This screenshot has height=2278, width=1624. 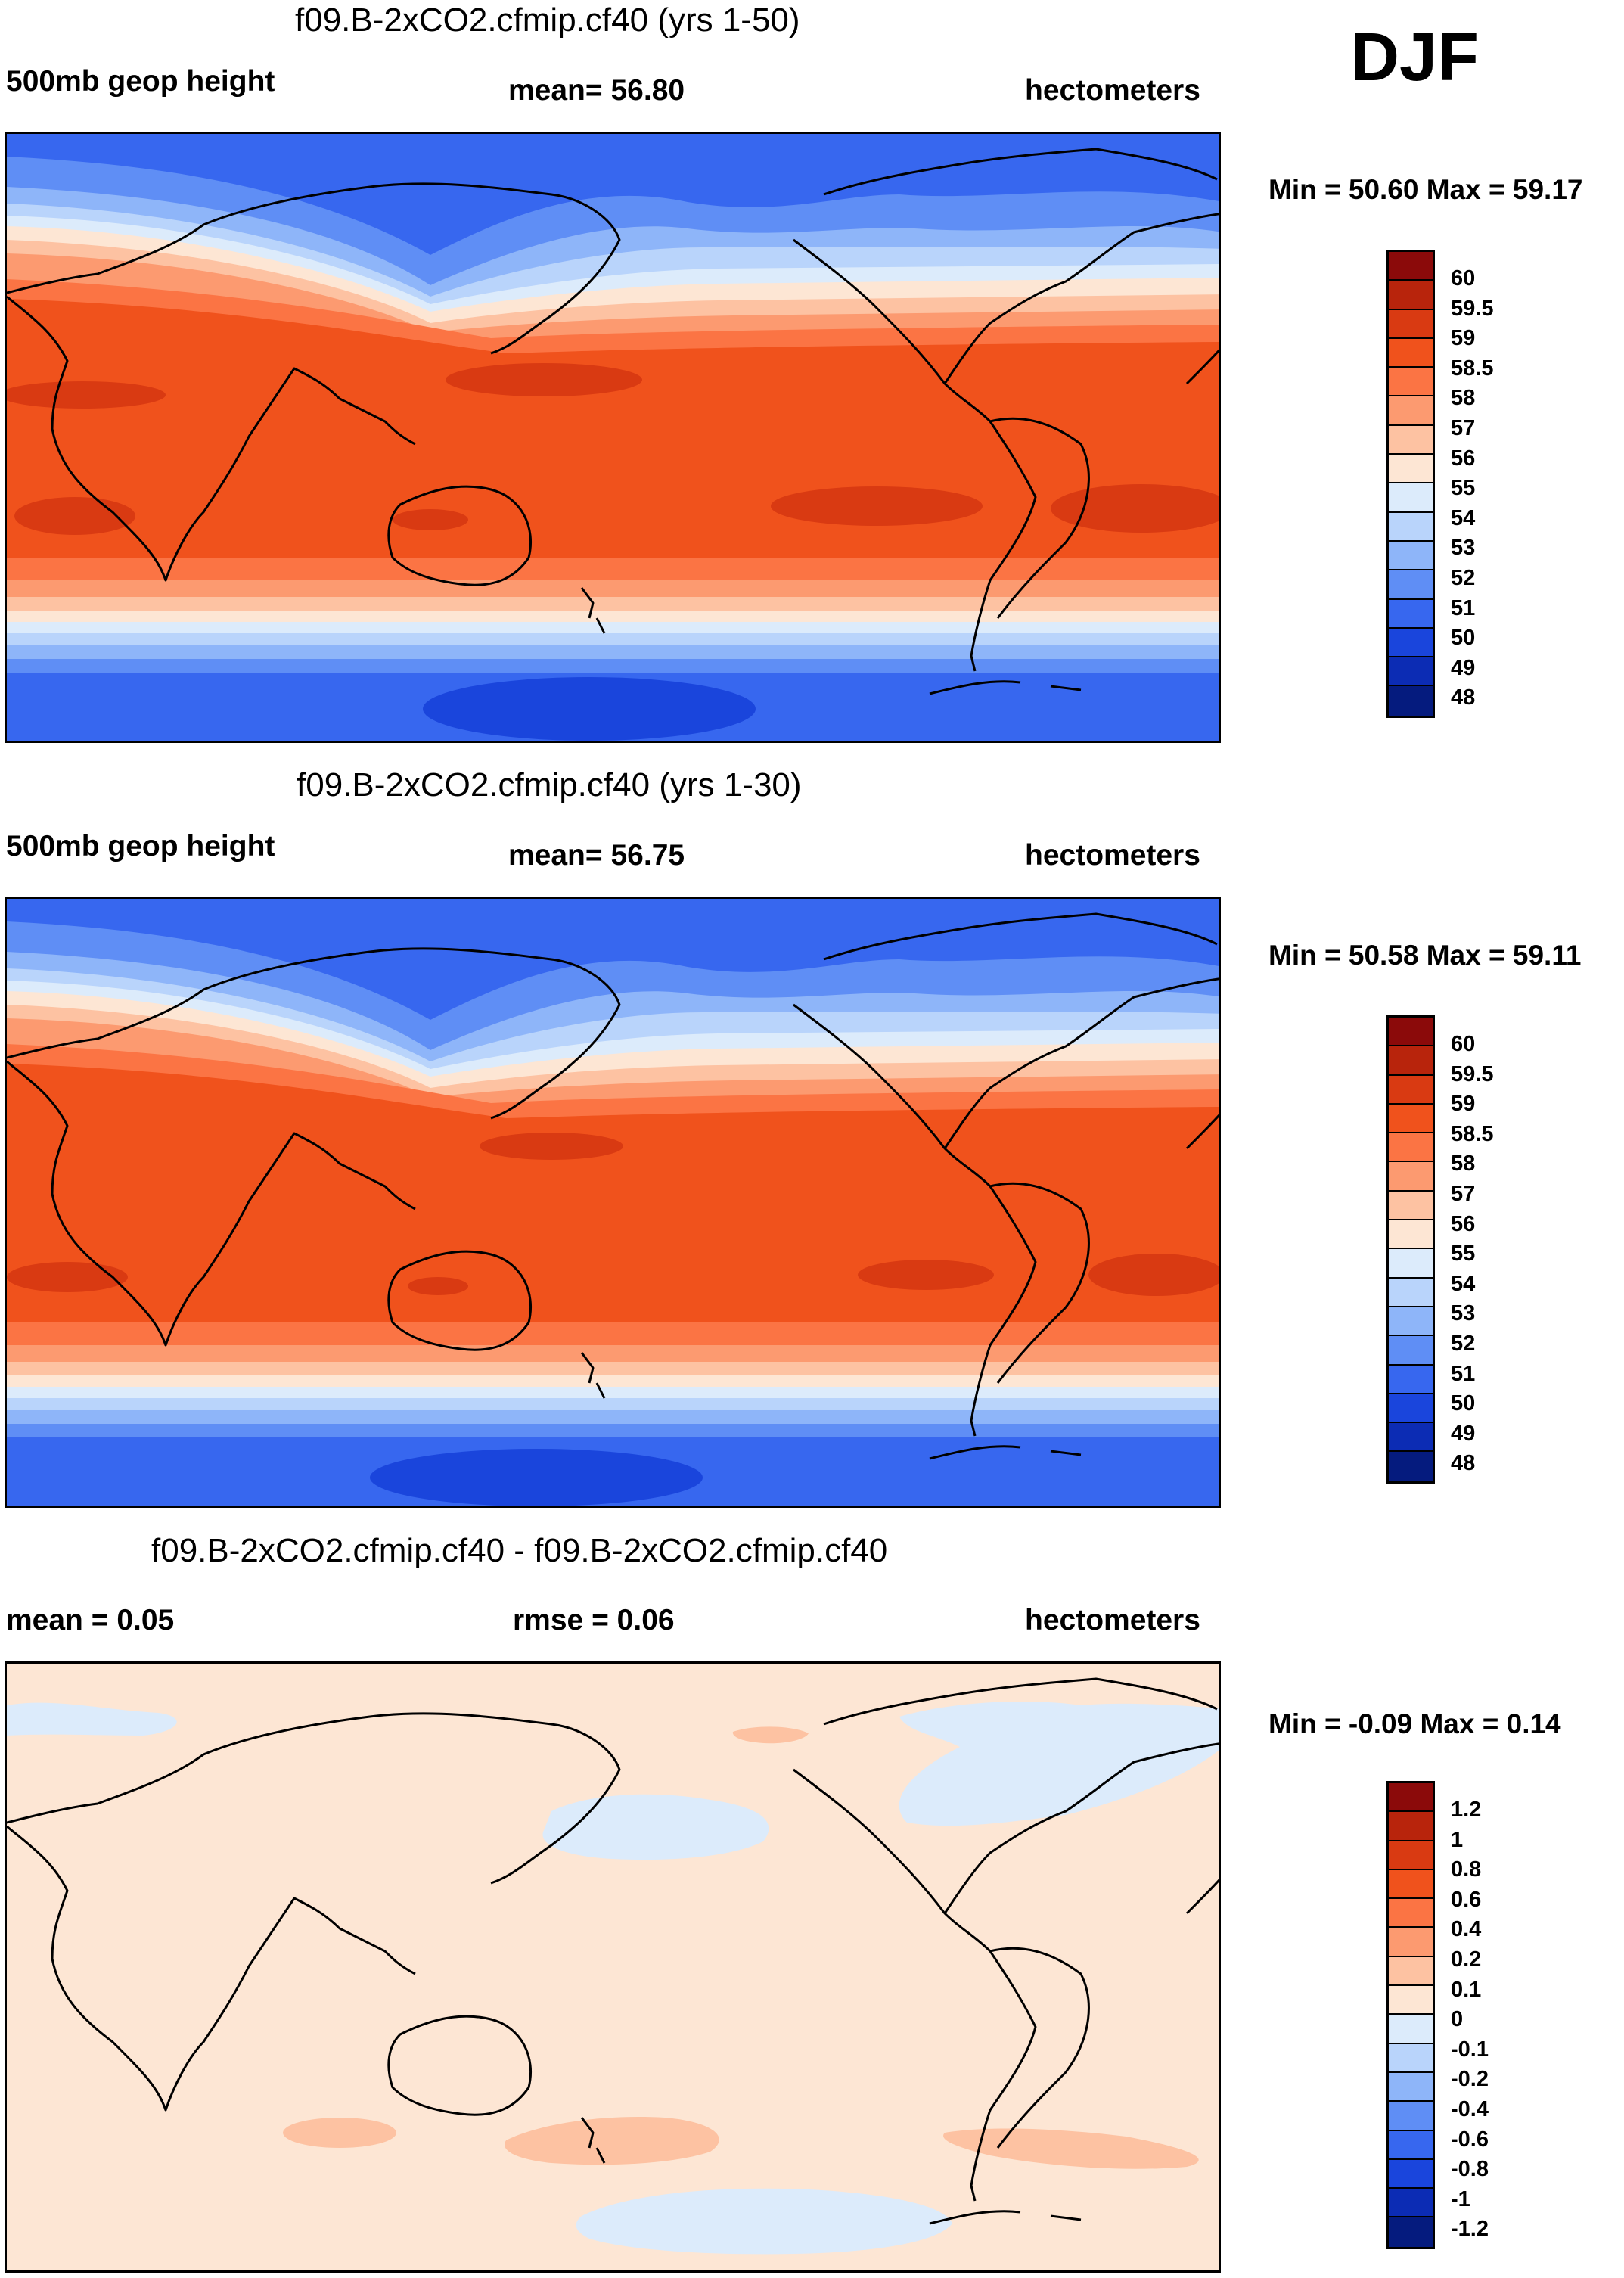 What do you see at coordinates (1463, 1344) in the screenshot?
I see `panel2-tick: 52` at bounding box center [1463, 1344].